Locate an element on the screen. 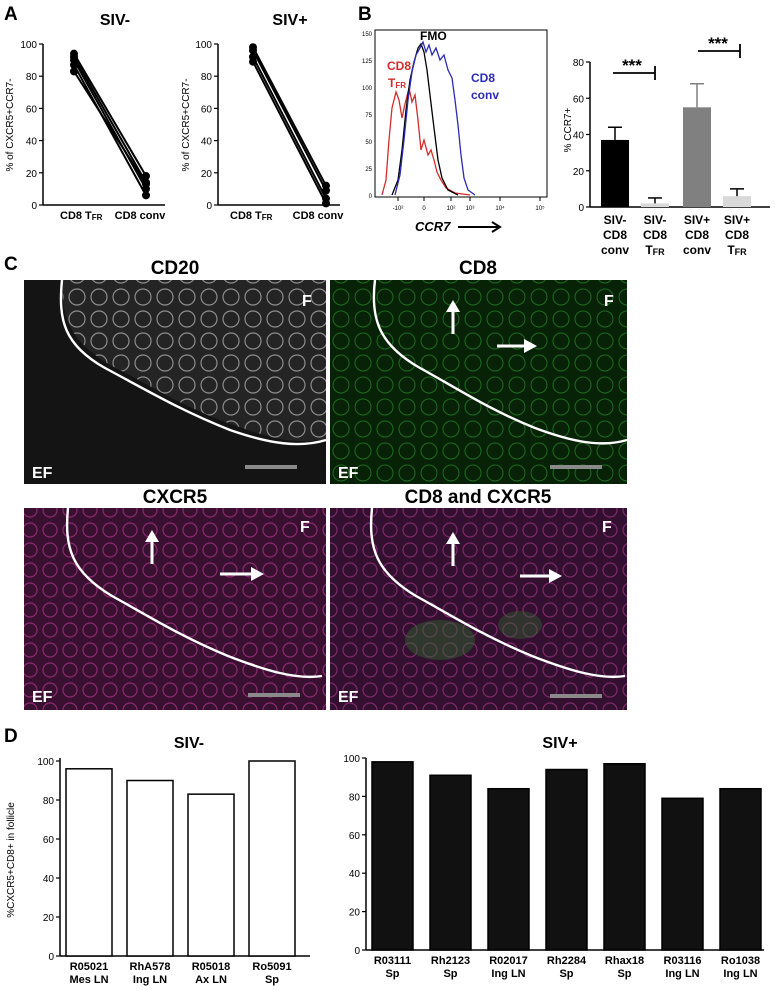 This screenshot has width=775, height=990. image-cd8-follicle-label: F is located at coordinates (609, 301).